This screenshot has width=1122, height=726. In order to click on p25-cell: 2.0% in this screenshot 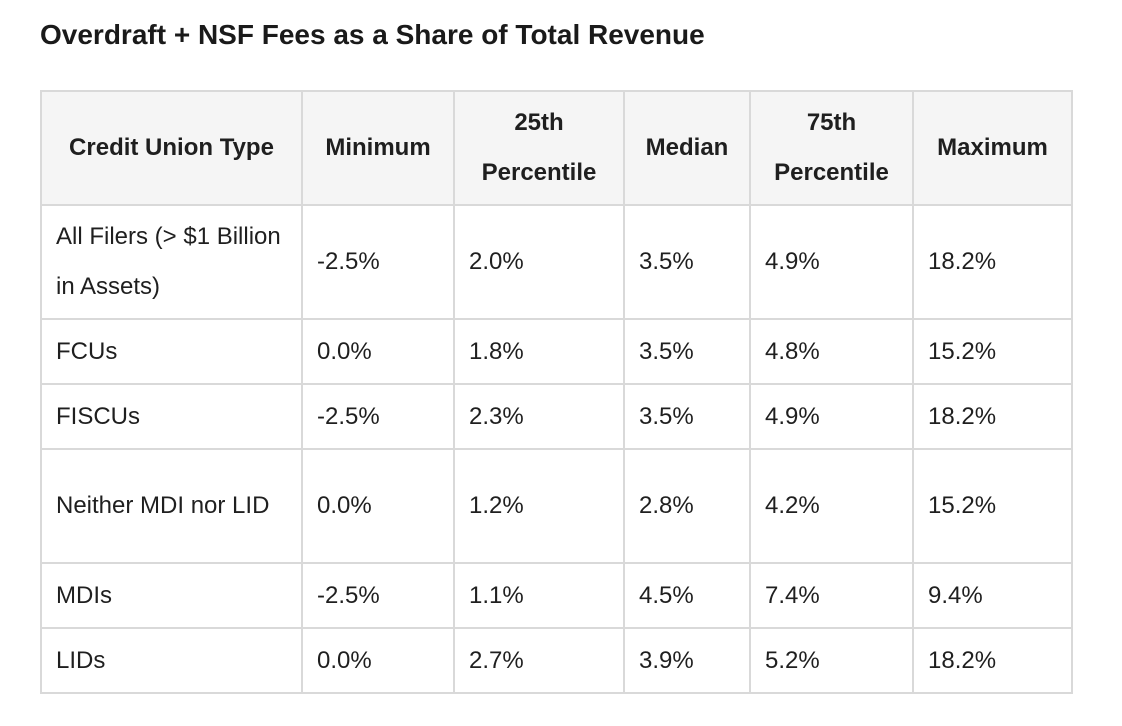, I will do `click(539, 262)`.